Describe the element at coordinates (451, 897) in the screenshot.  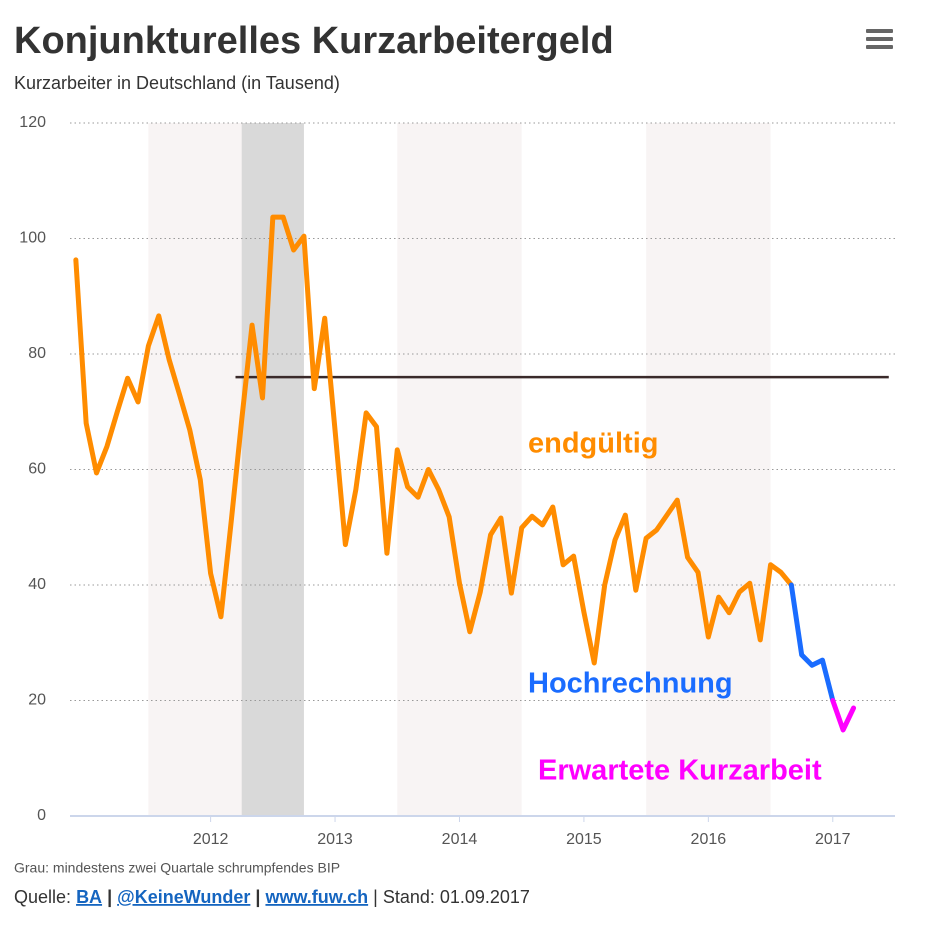
I see `stand: | Stand: 01.09.2017` at that location.